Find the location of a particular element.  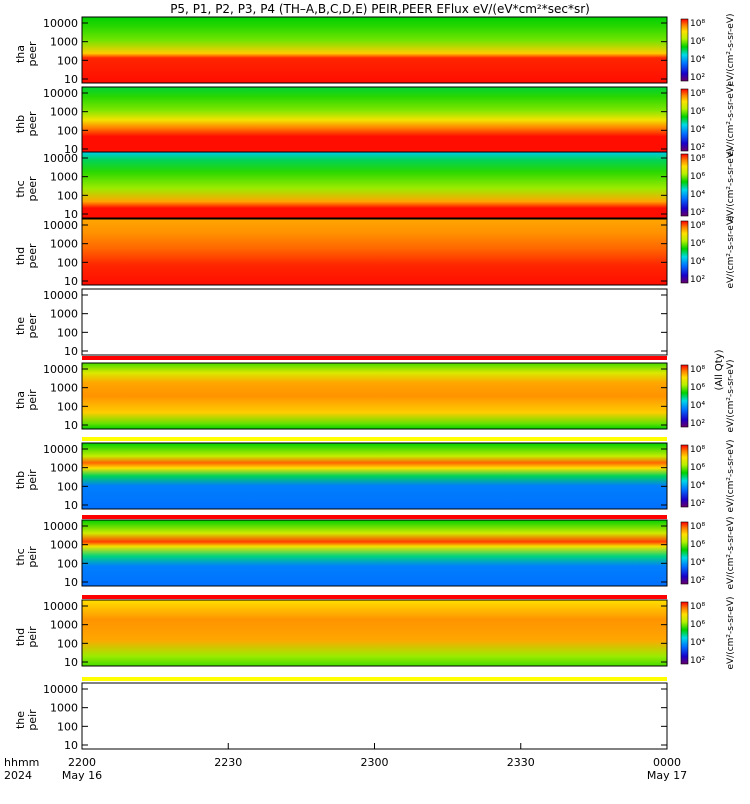

colorbar-tick-thb-peer-2: 10⁶ is located at coordinates (697, 112).